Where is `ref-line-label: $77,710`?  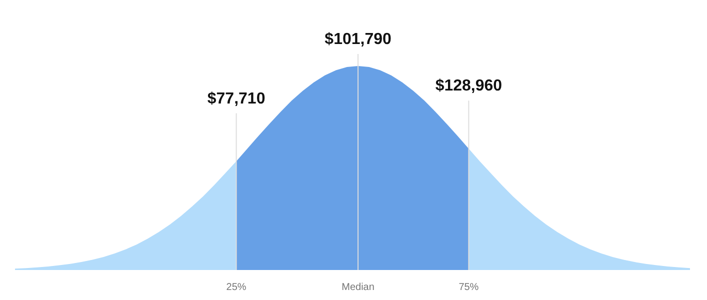 ref-line-label: $77,710 is located at coordinates (236, 99).